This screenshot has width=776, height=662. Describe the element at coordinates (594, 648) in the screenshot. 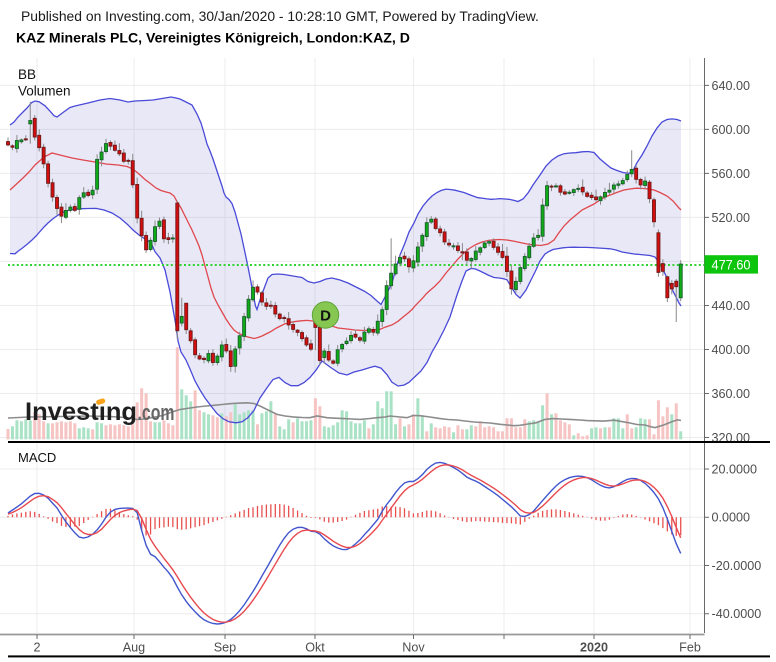

I see `svg-text: 2020` at that location.